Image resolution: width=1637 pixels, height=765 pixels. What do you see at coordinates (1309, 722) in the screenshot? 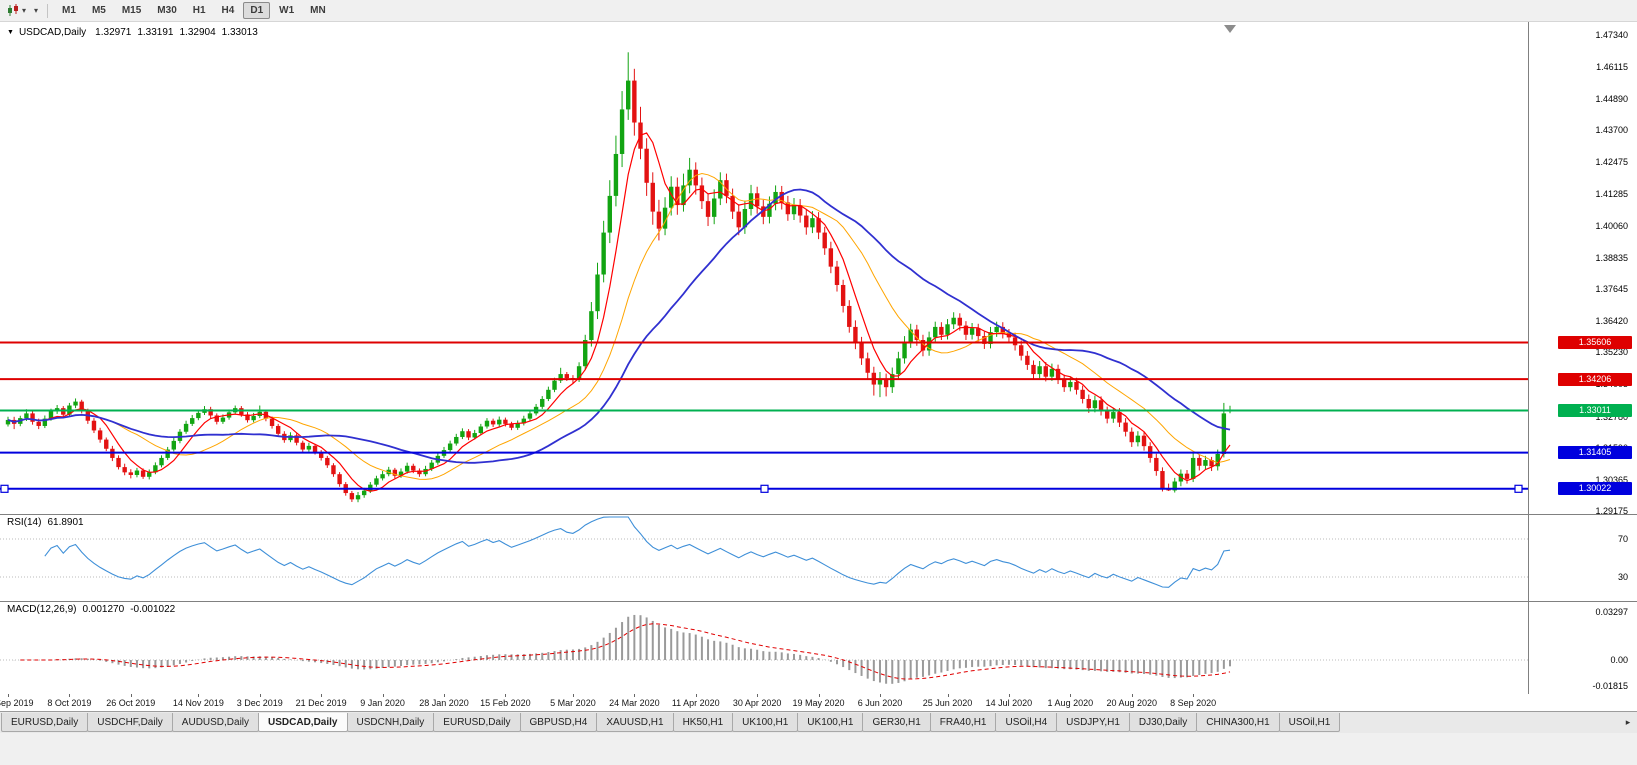
I see `chart-tab-usoil-h1: USOil,H1` at bounding box center [1309, 722].